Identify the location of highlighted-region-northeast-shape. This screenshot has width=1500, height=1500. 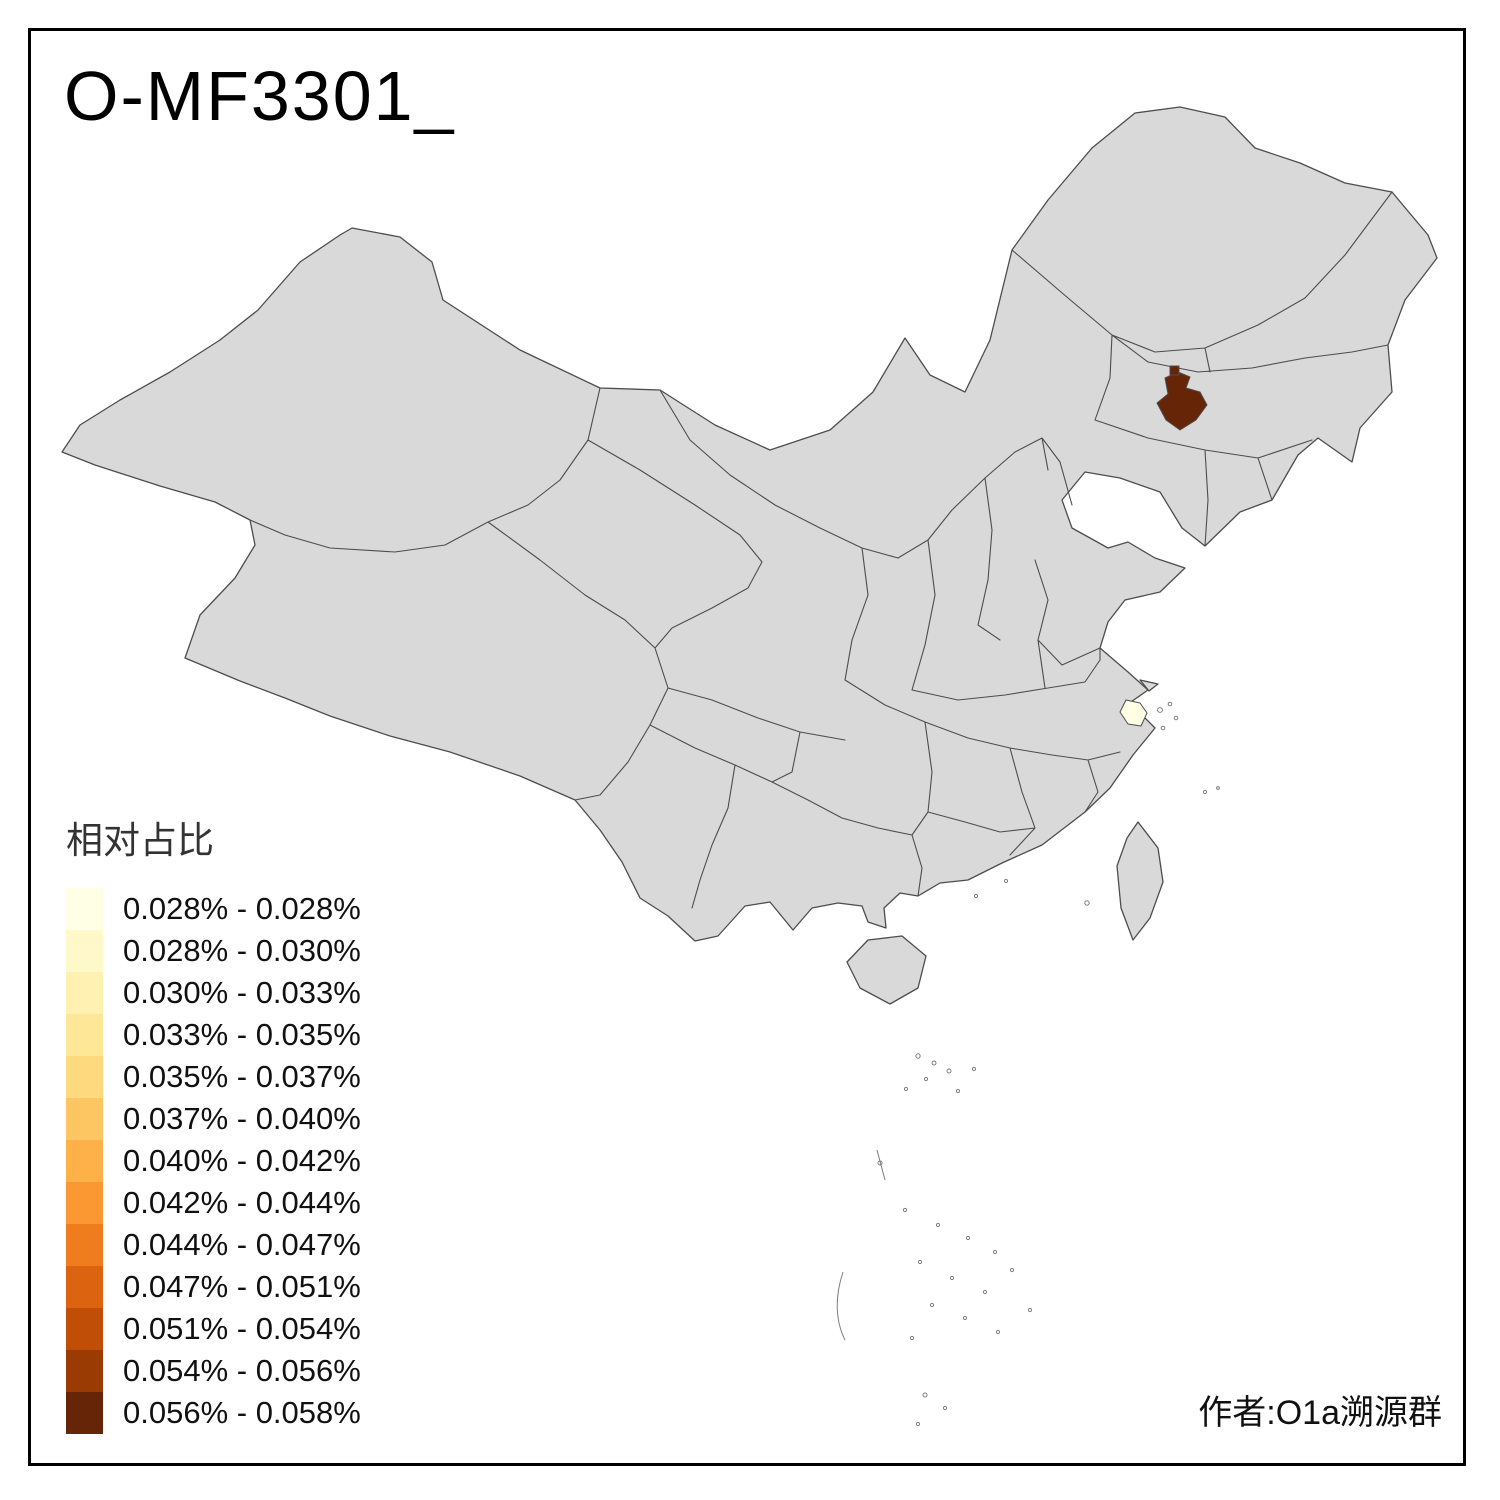
(1182, 401).